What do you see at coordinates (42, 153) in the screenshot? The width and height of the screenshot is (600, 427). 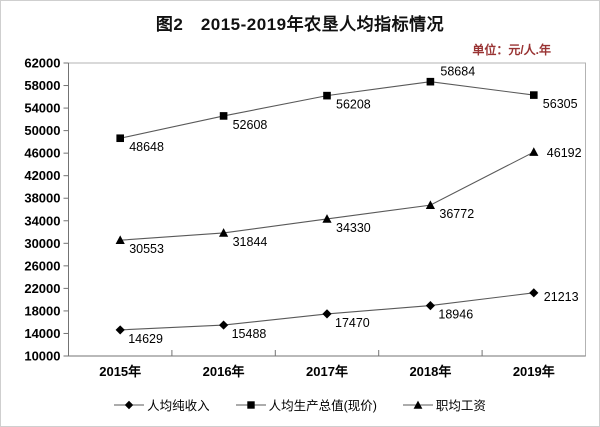 I see `y-axis-label: 46000` at bounding box center [42, 153].